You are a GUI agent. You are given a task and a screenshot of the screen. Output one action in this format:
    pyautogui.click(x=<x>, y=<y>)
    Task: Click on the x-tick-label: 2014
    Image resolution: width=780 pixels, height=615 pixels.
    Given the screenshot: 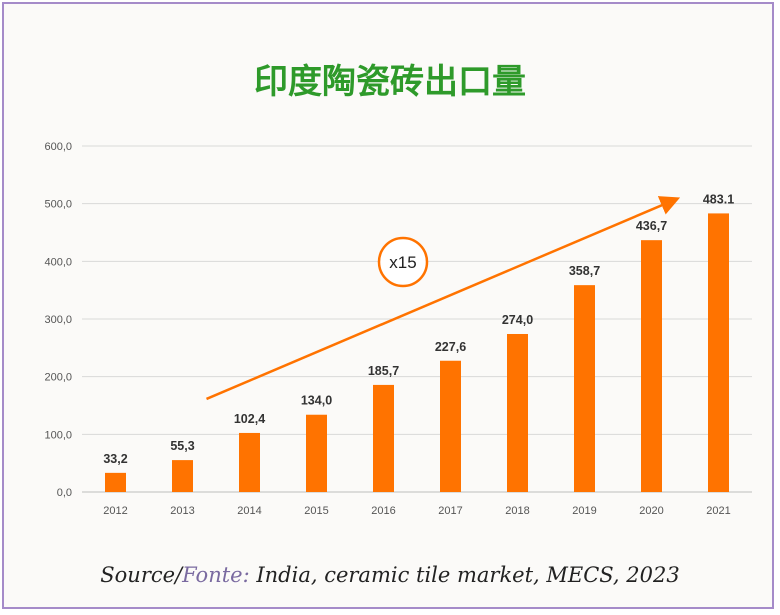 What is the action you would take?
    pyautogui.click(x=249, y=511)
    